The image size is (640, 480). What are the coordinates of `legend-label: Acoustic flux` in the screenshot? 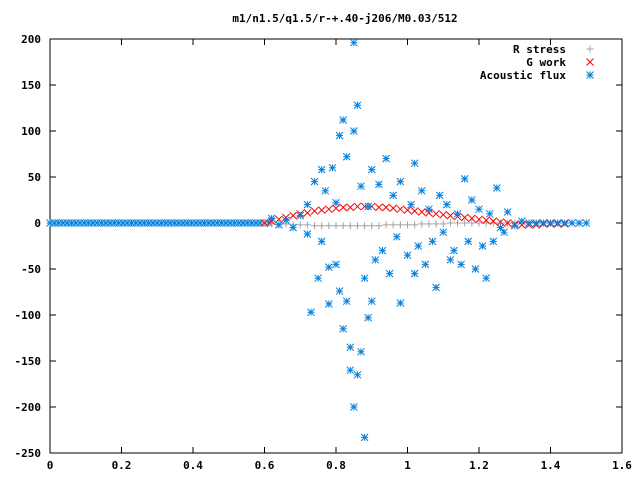 It's located at (523, 75).